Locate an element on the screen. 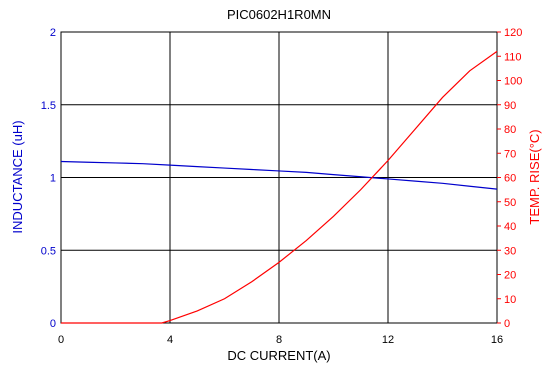  series-line-inductance is located at coordinates (279, 175).